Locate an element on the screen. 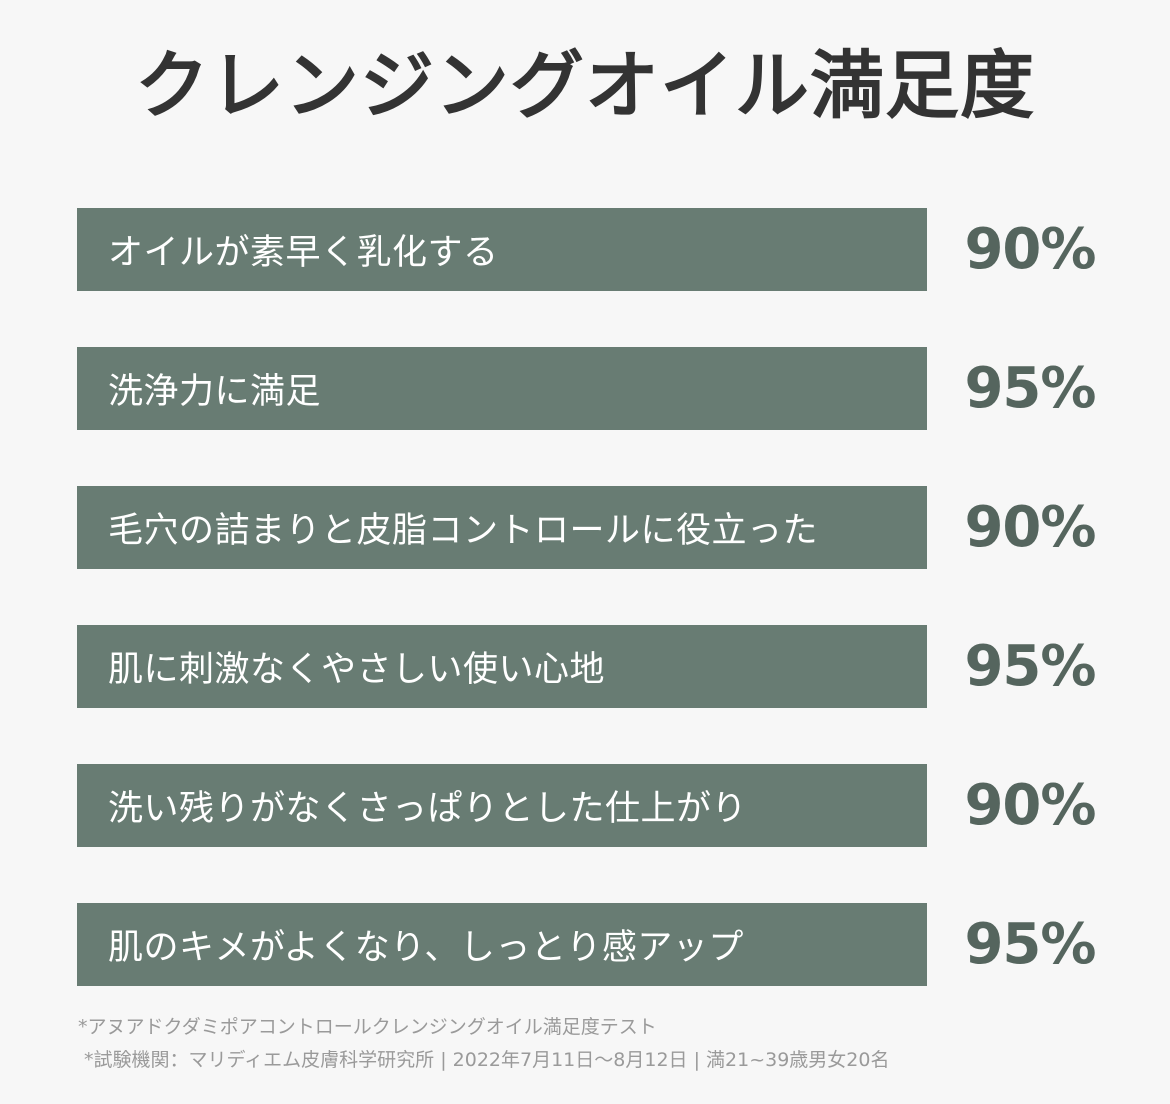  chart-title: クレンジングオイル満足度 is located at coordinates (585, 86).